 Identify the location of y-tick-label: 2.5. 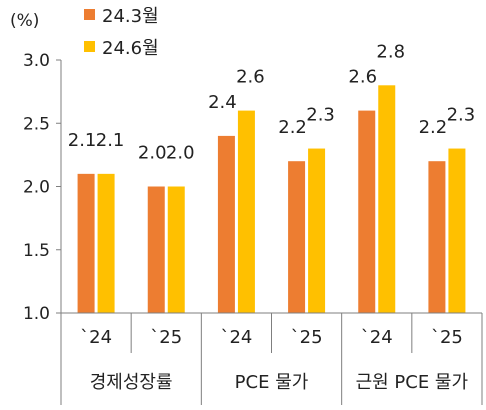
(36, 124).